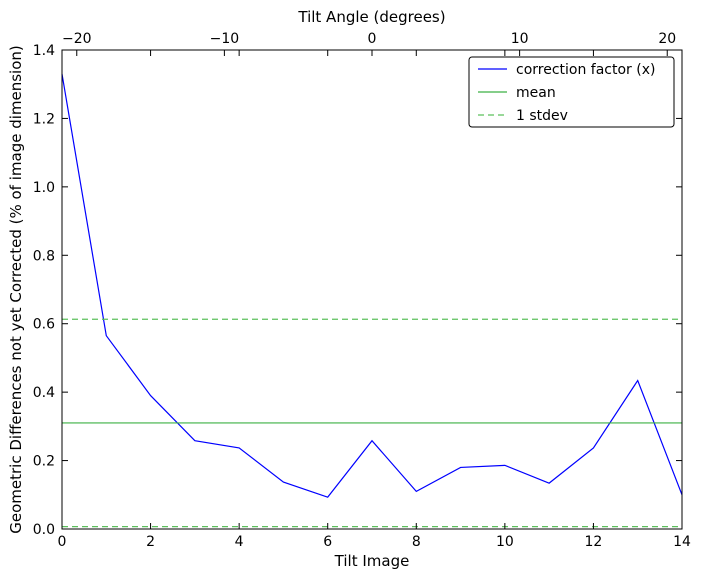 The width and height of the screenshot is (701, 579). I want to click on x-tick-label: 2, so click(150, 542).